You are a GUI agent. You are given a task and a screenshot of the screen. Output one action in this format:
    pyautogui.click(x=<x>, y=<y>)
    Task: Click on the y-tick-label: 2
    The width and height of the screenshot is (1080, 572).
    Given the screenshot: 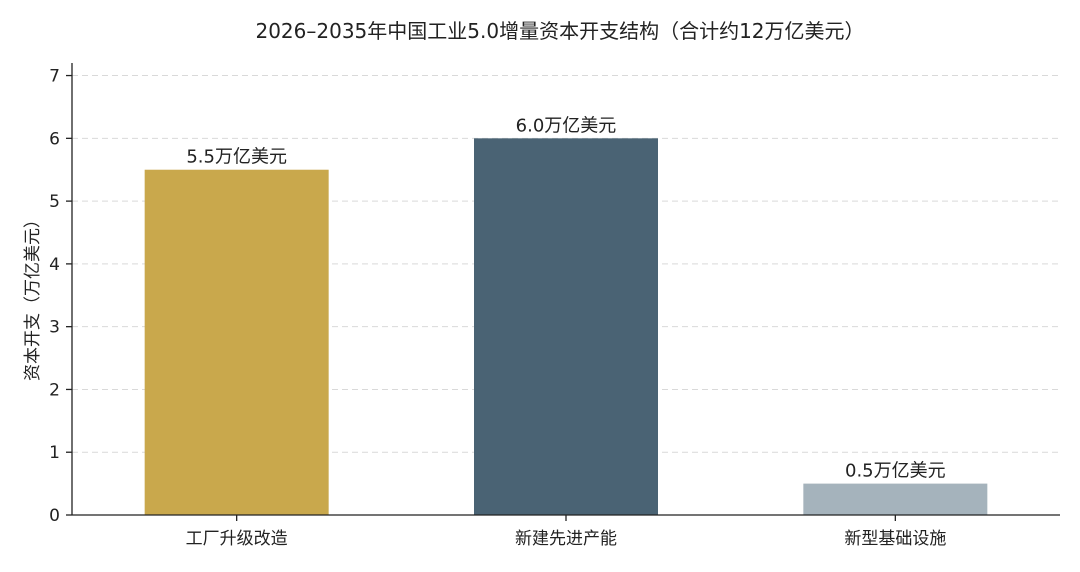 What is the action you would take?
    pyautogui.click(x=54, y=390)
    